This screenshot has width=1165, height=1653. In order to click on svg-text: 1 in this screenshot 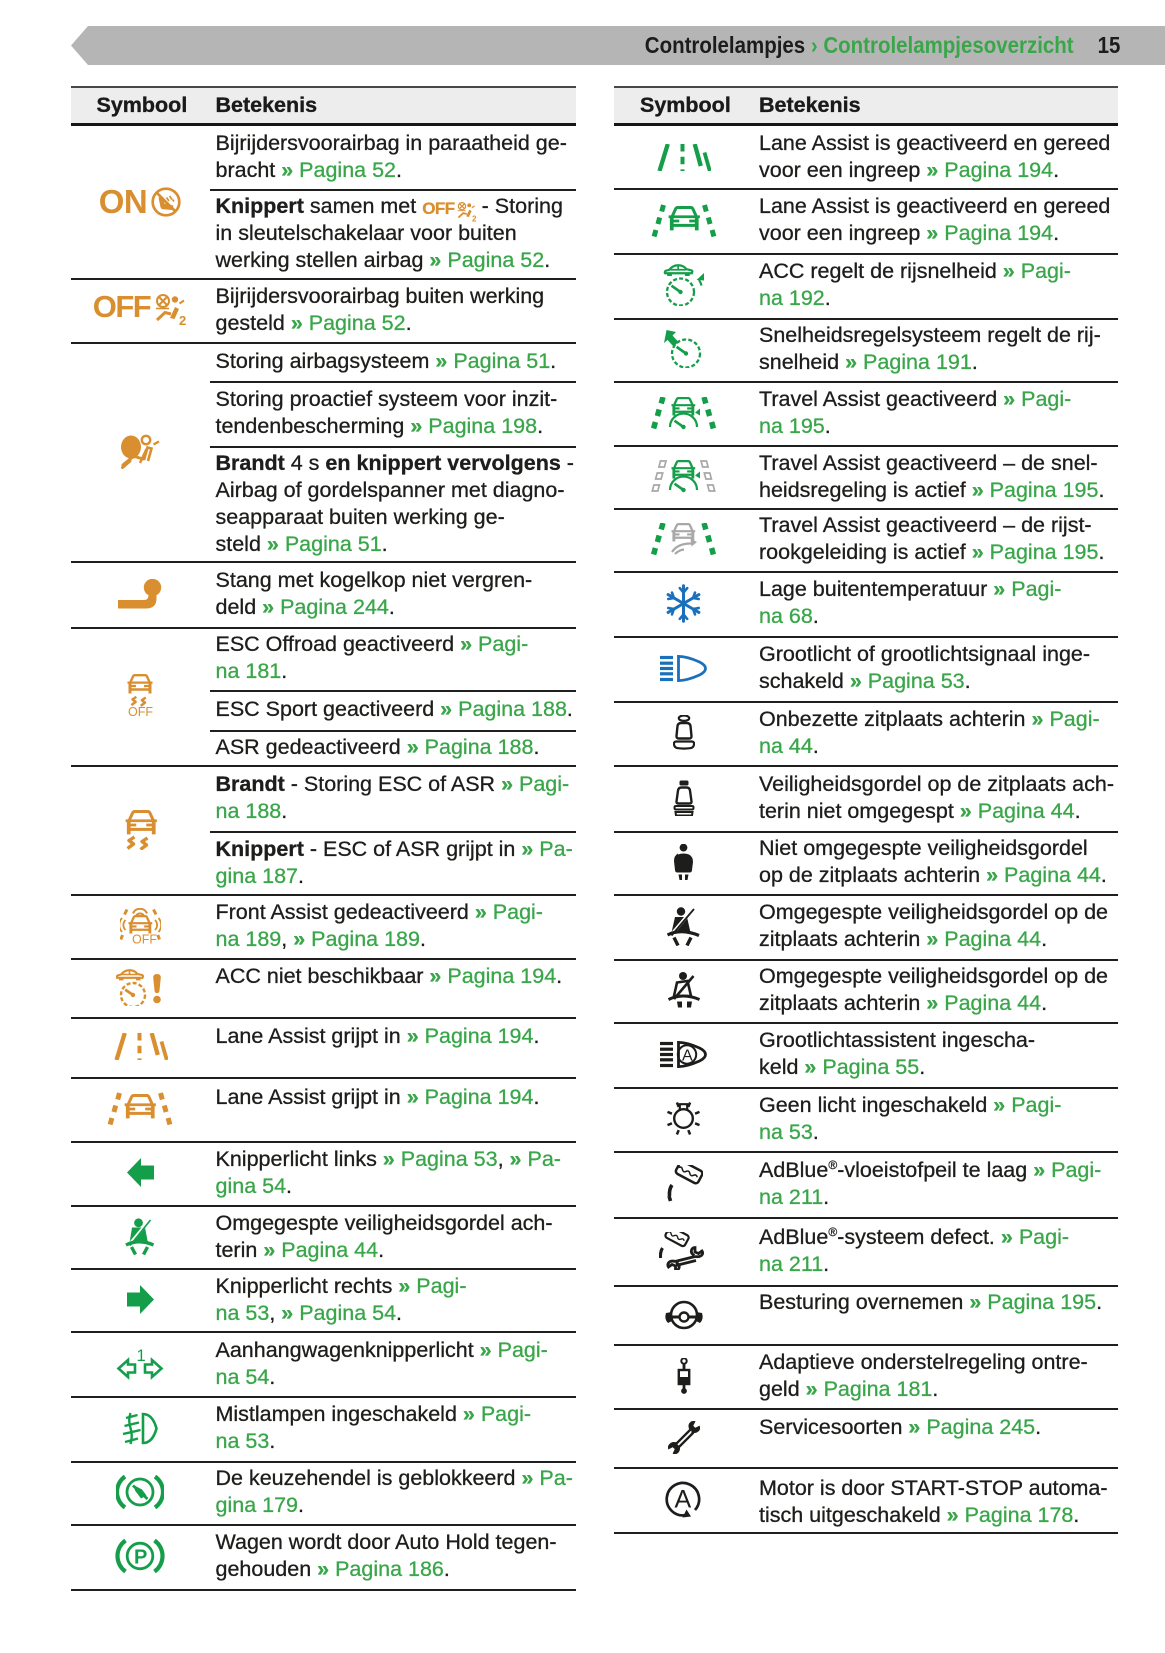, I will do `click(141, 1356)`.